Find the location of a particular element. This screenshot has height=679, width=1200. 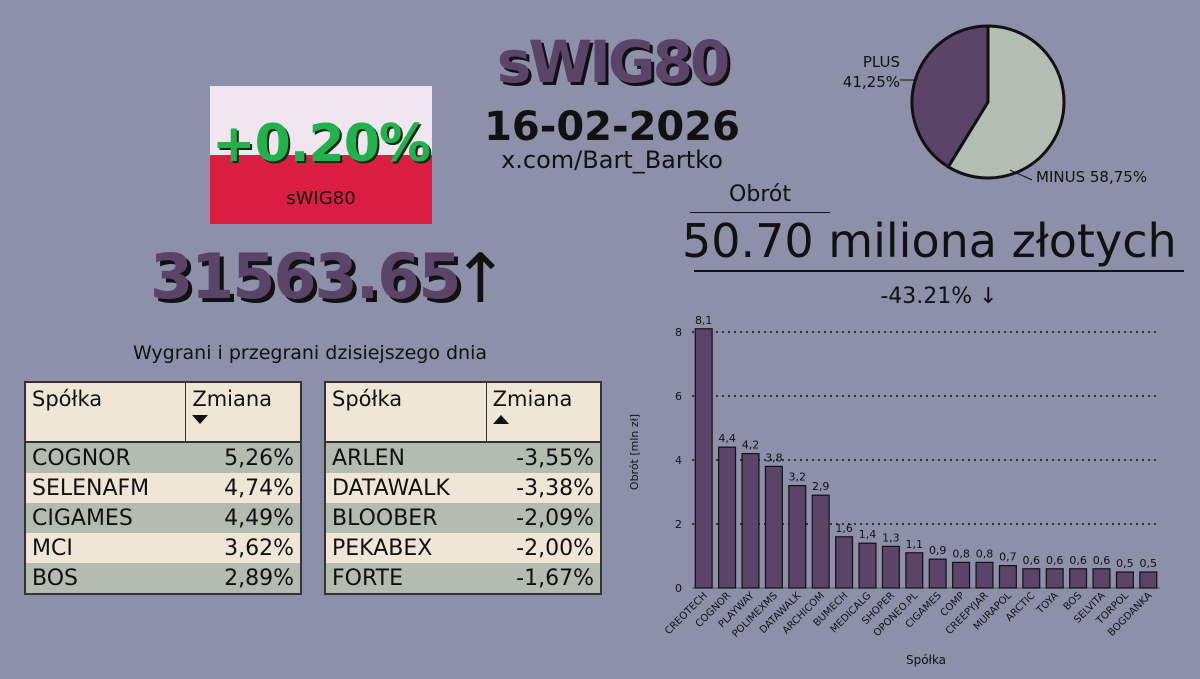

bar-value-label: 1,6 is located at coordinates (844, 528).